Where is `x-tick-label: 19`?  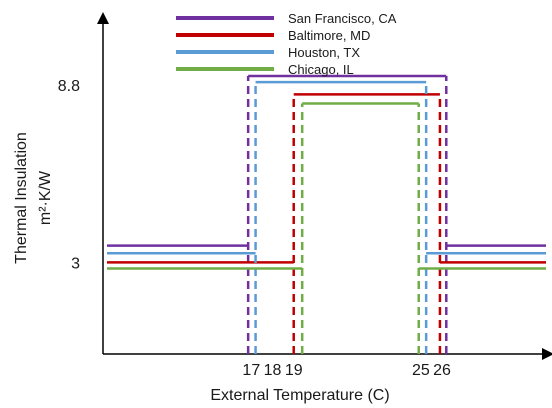
x-tick-label: 19 is located at coordinates (294, 370).